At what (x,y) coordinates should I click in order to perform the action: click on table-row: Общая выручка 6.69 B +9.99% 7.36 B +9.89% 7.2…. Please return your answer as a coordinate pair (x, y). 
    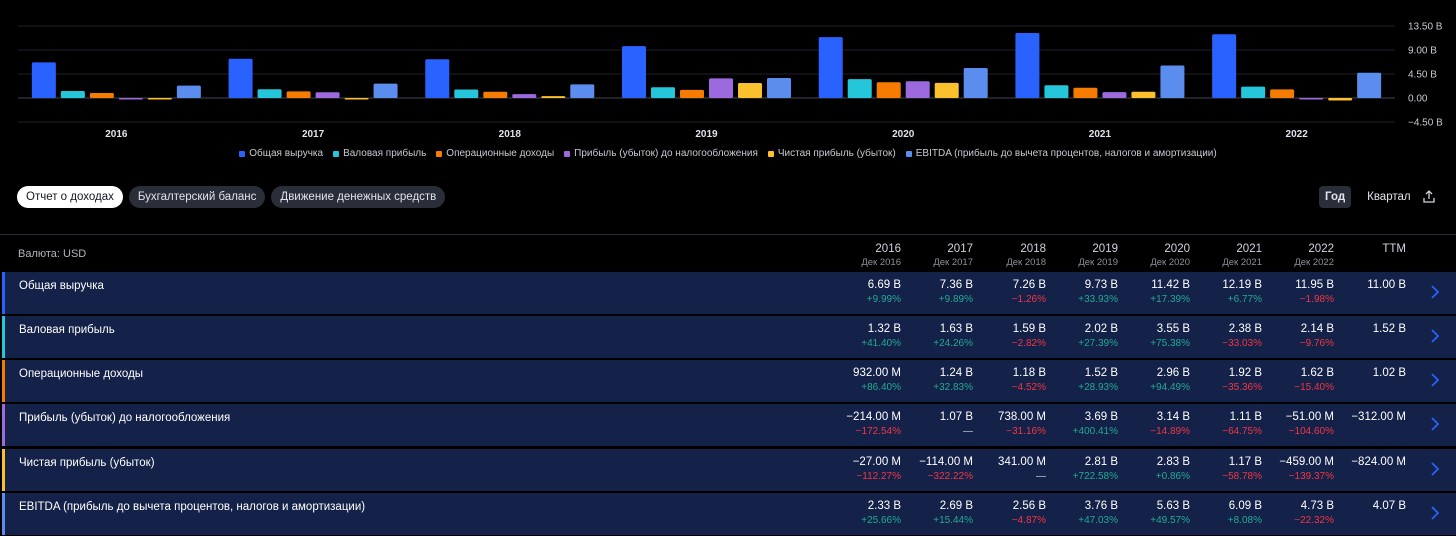
    Looking at the image, I should click on (729, 293).